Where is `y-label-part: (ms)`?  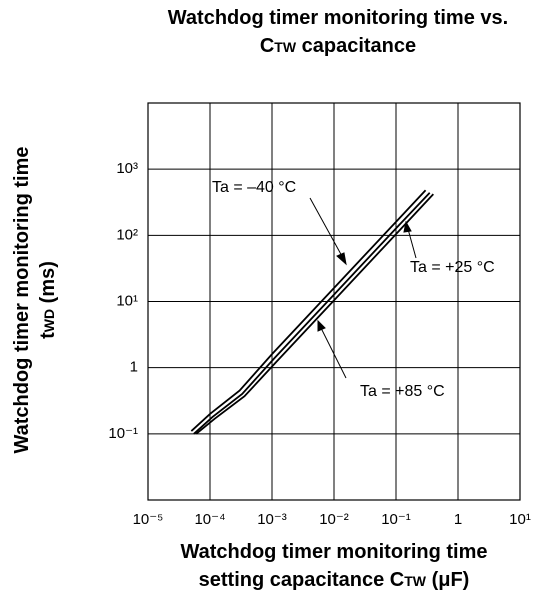
y-label-part: (ms) is located at coordinates (48, 285).